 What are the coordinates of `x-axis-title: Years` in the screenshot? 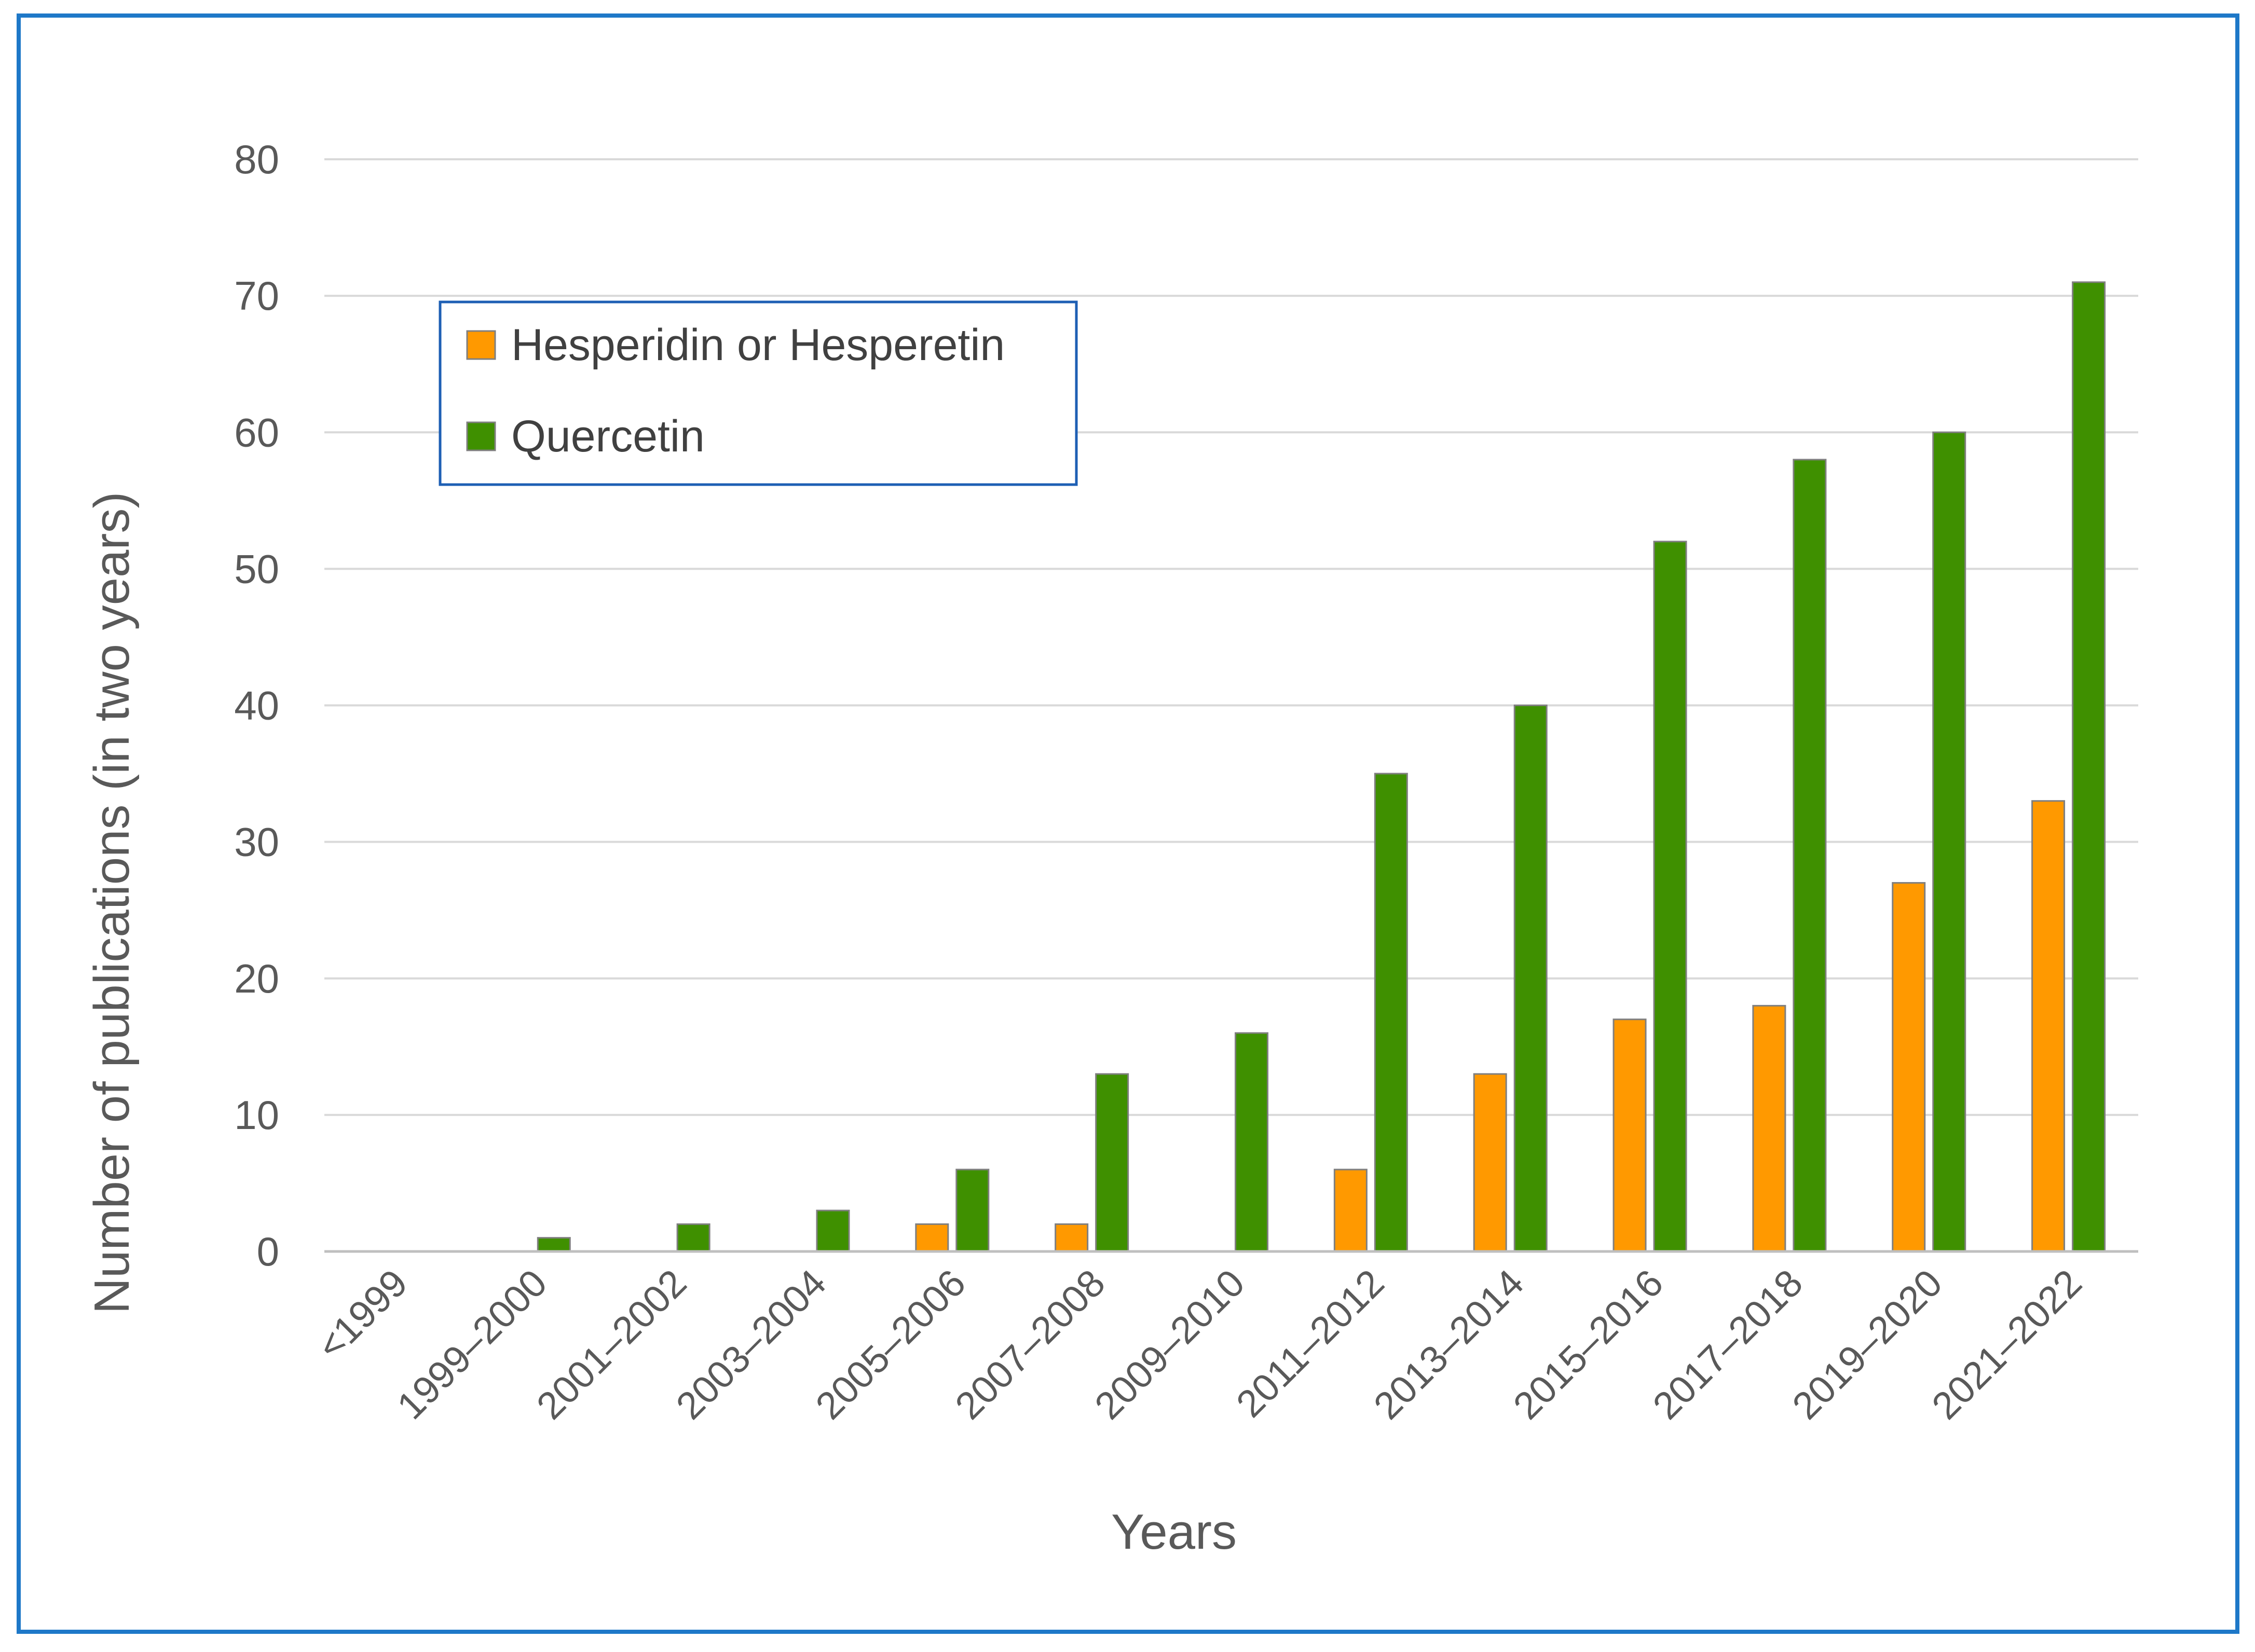 It's located at (1174, 1532).